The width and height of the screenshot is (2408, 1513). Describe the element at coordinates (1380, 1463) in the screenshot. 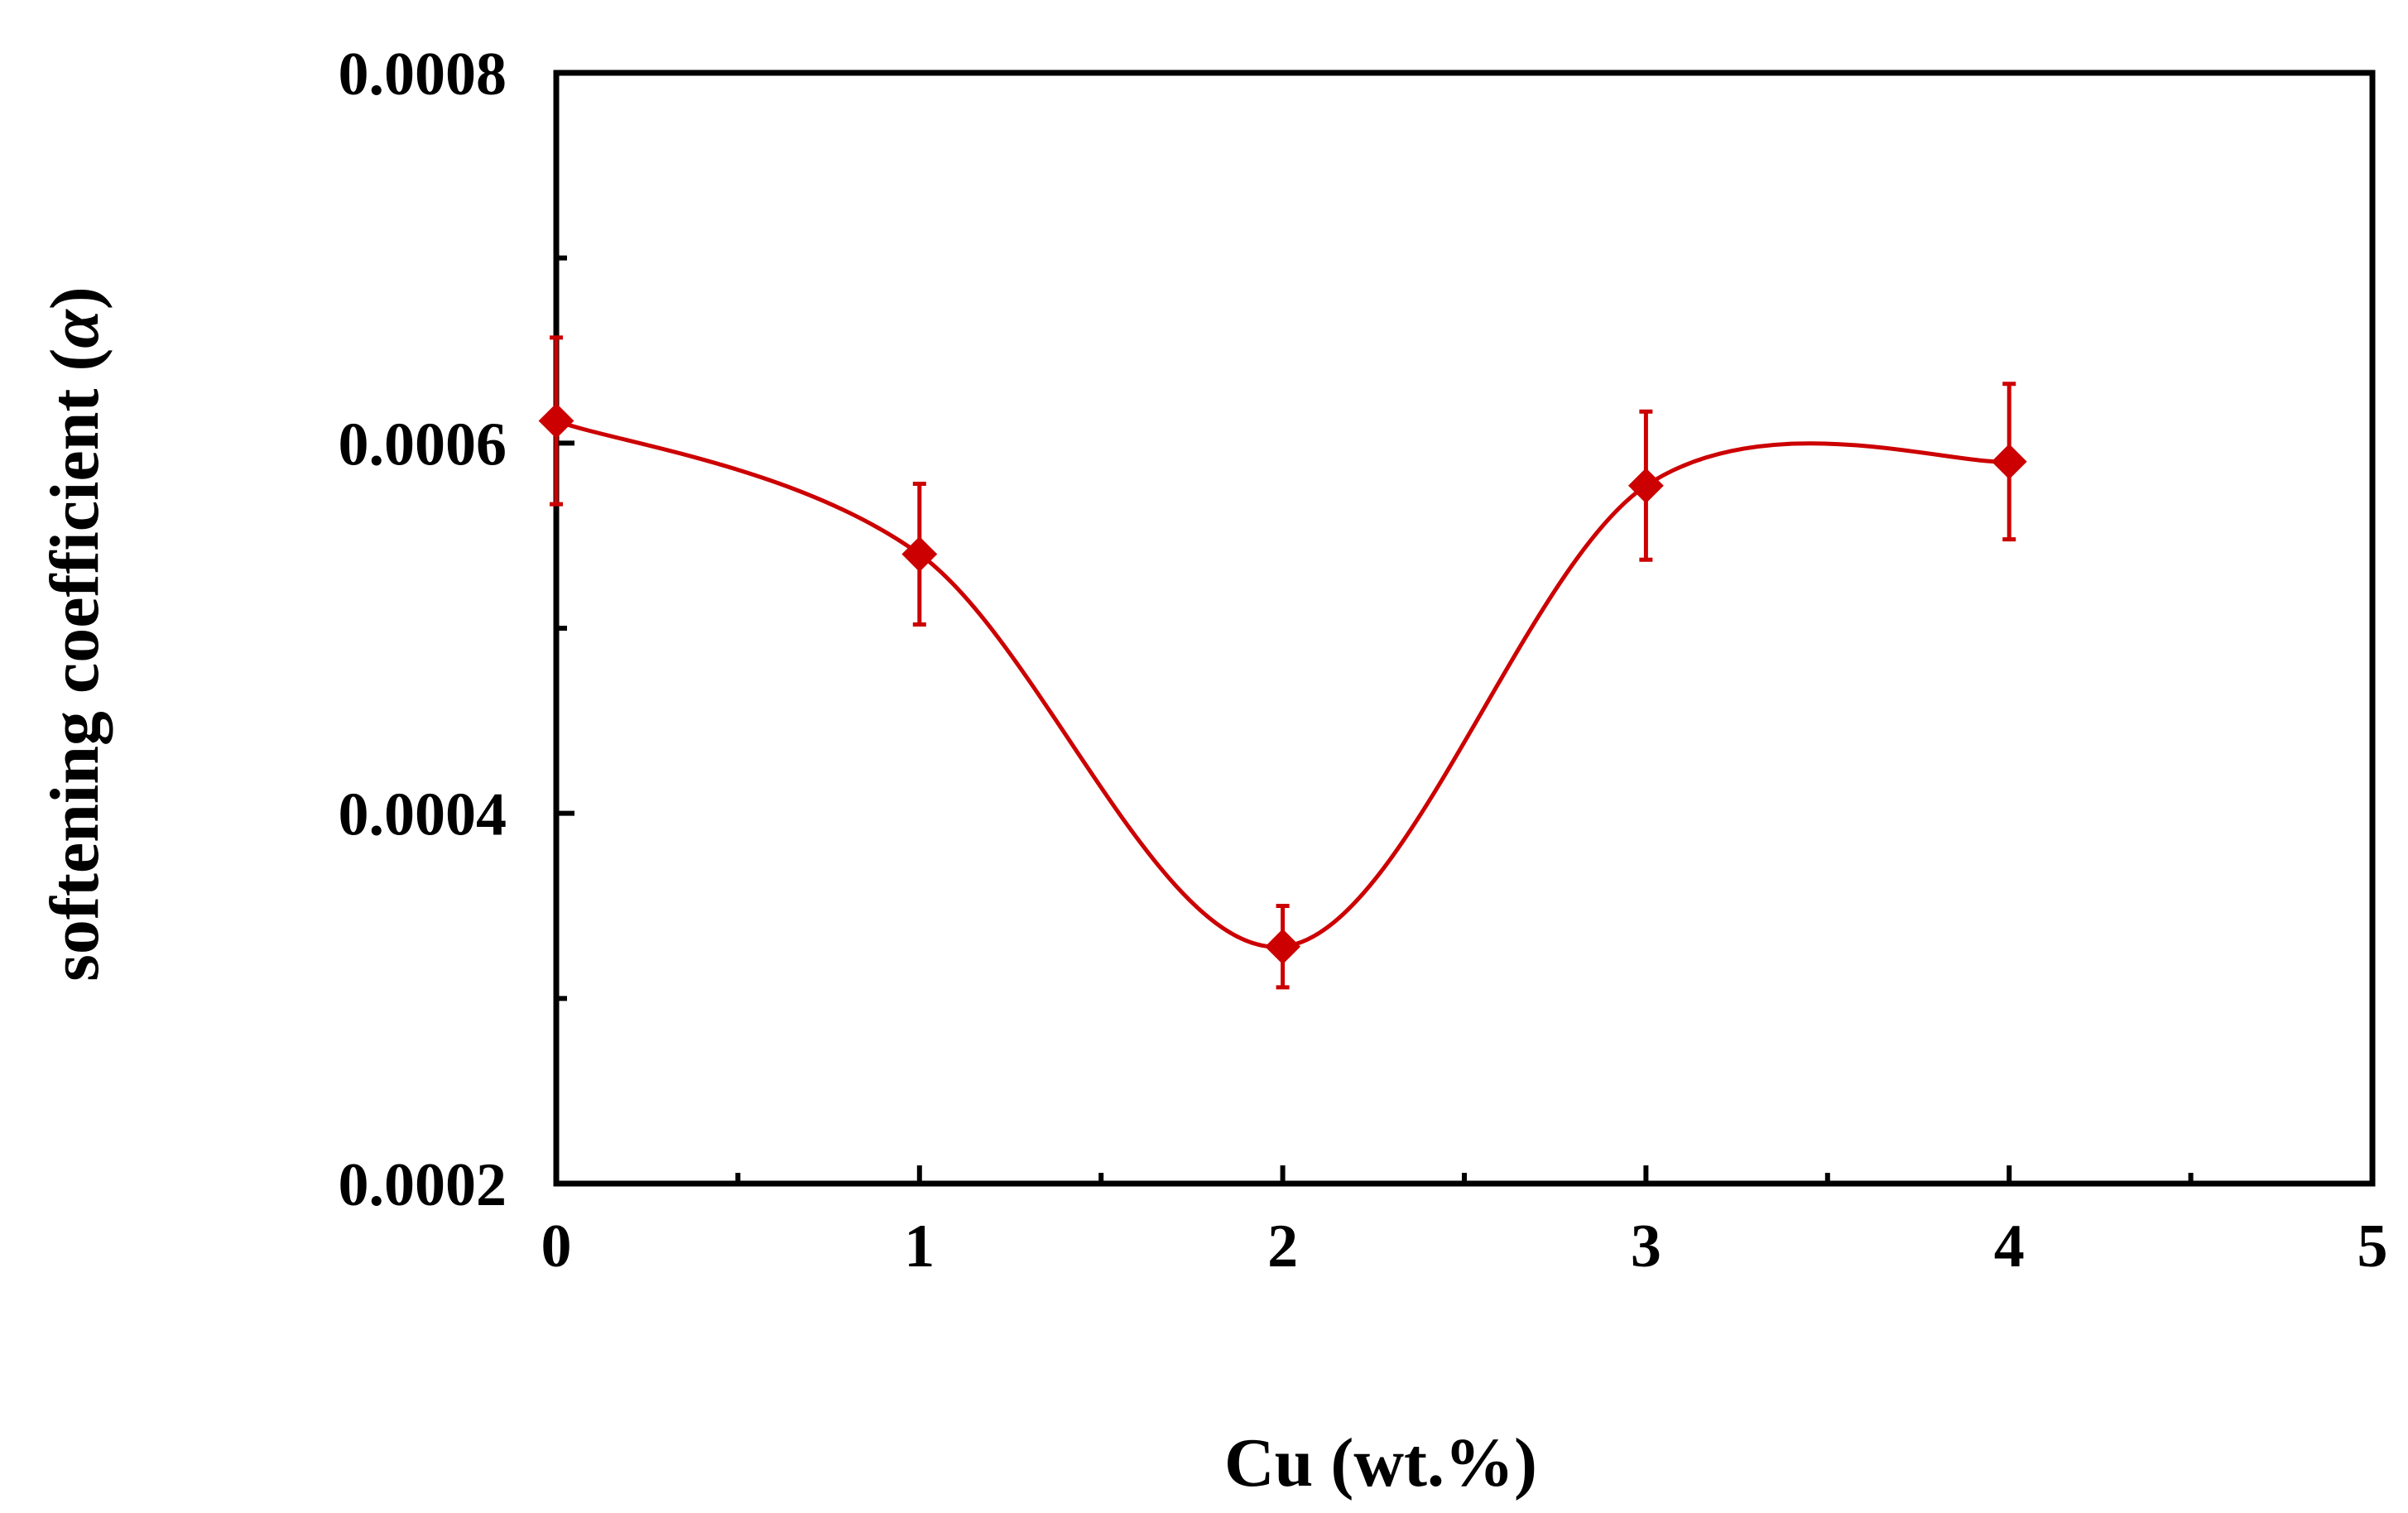

I see `x-axis-title: Cu (wt.%)` at that location.